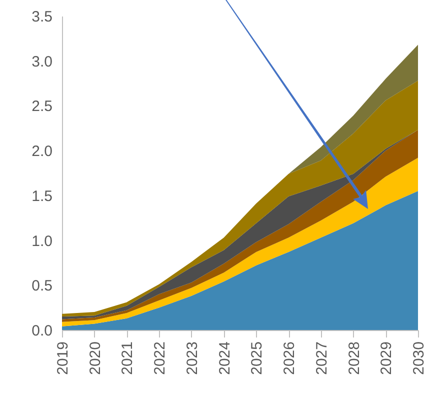  Describe the element at coordinates (257, 358) in the screenshot. I see `x-tick-label: 2025` at that location.